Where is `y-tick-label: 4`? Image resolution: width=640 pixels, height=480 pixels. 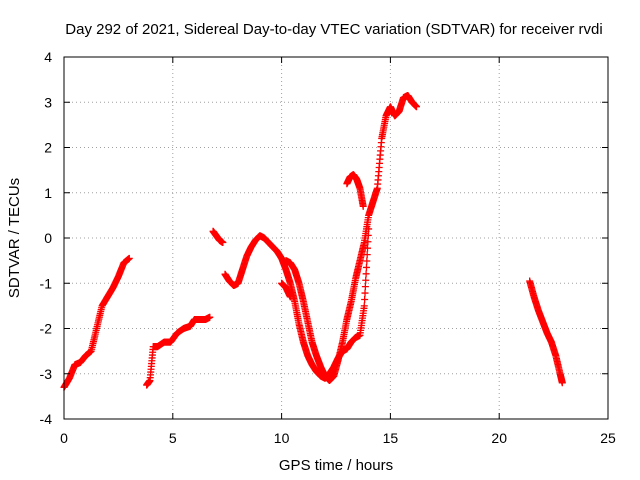 y-tick-label: 4 is located at coordinates (48, 57).